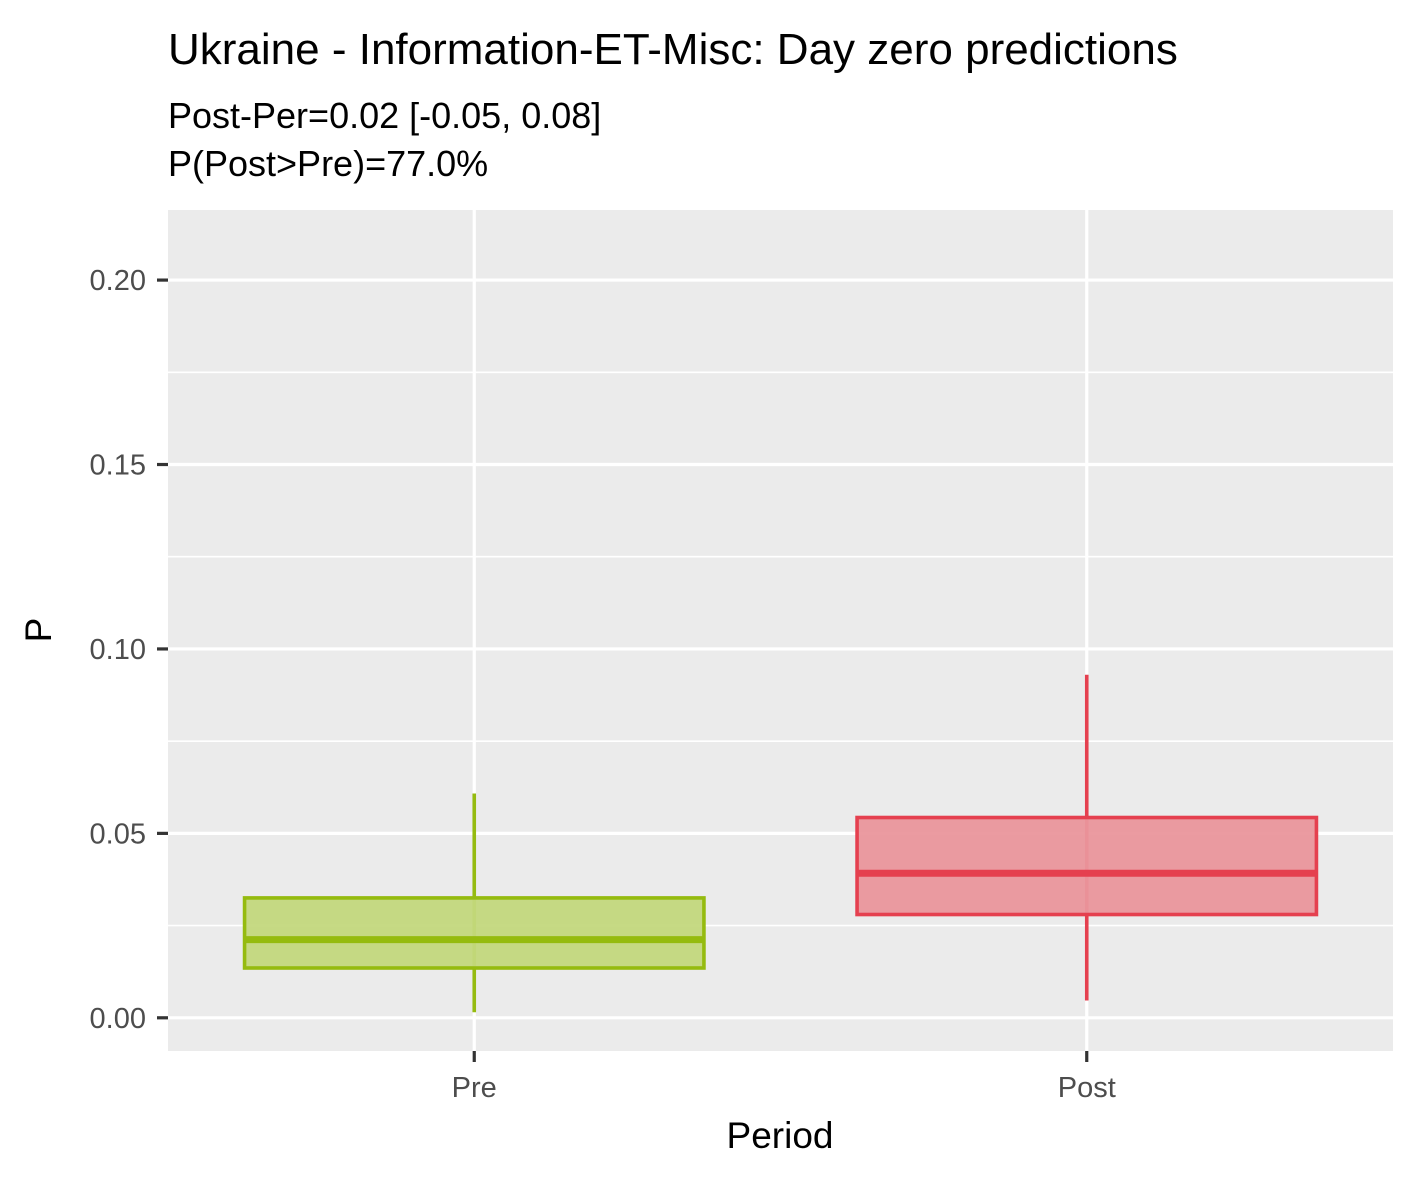  Describe the element at coordinates (118, 466) in the screenshot. I see `y-tick-label: 0.15` at that location.